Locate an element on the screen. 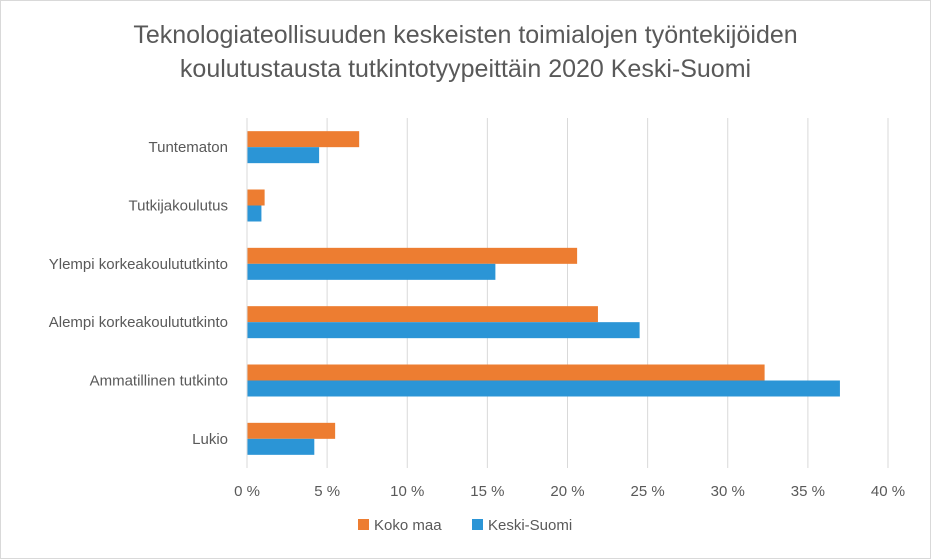  x-tick-label-5: 25 % is located at coordinates (648, 491).